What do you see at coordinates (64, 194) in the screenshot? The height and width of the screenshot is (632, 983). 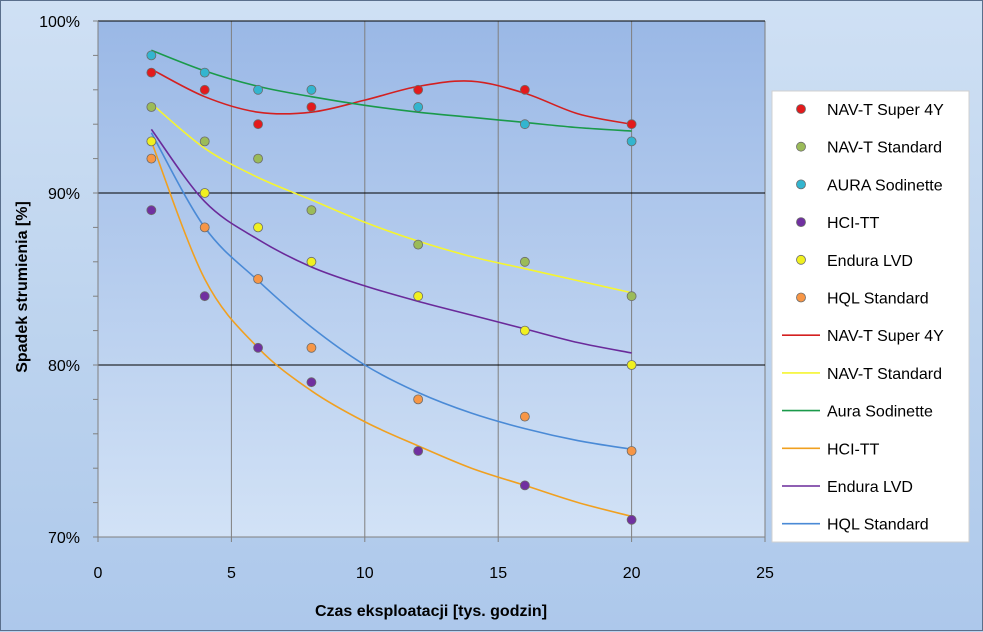 I see `y-tick-label: 90%` at bounding box center [64, 194].